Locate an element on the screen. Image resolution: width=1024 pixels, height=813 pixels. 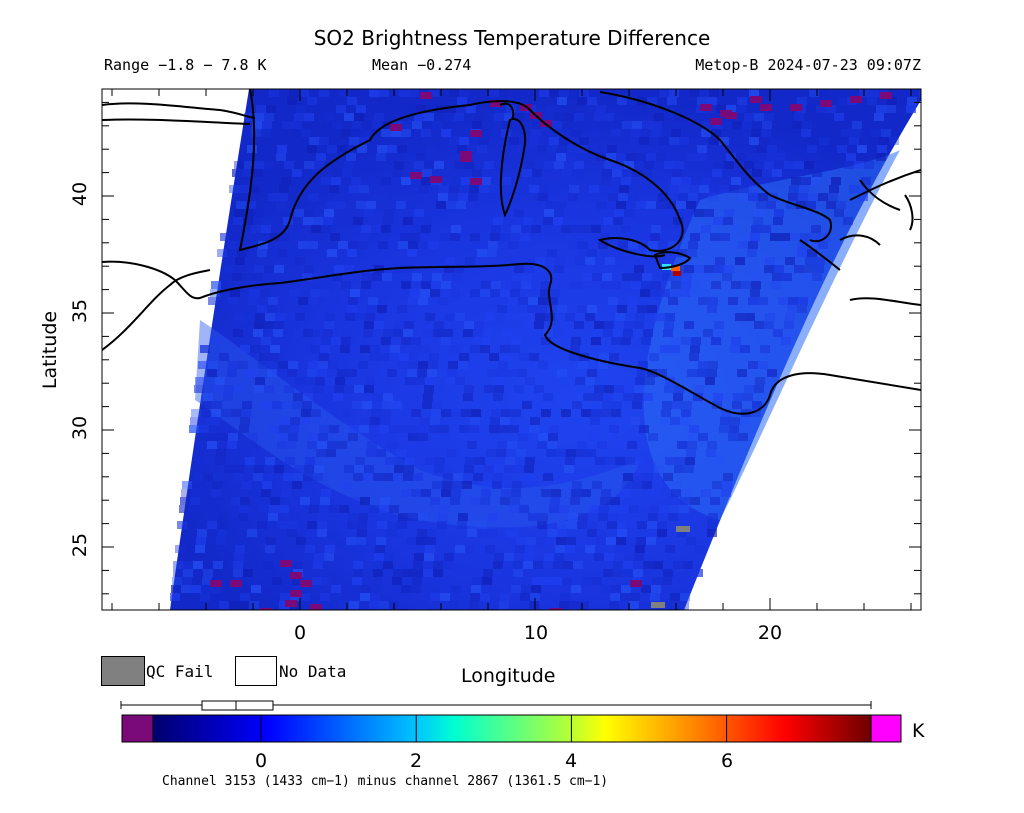
elevated-band is located at coordinates (771, 335).